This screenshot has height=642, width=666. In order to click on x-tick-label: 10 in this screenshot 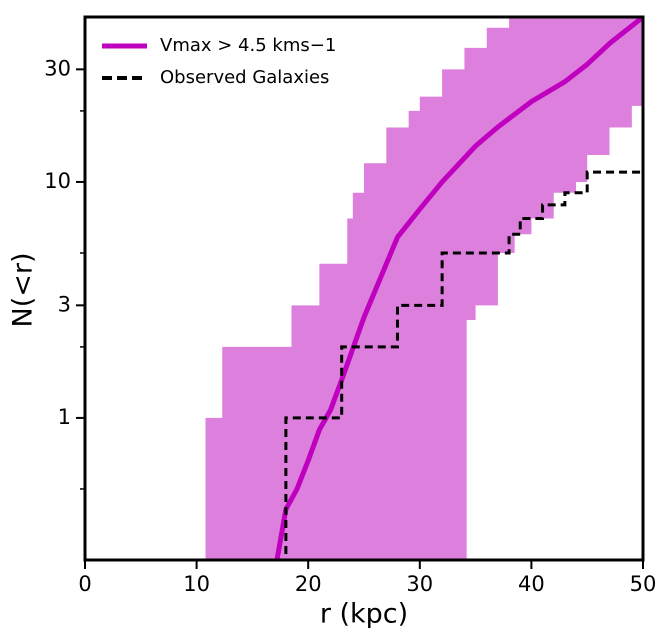, I will do `click(196, 584)`.